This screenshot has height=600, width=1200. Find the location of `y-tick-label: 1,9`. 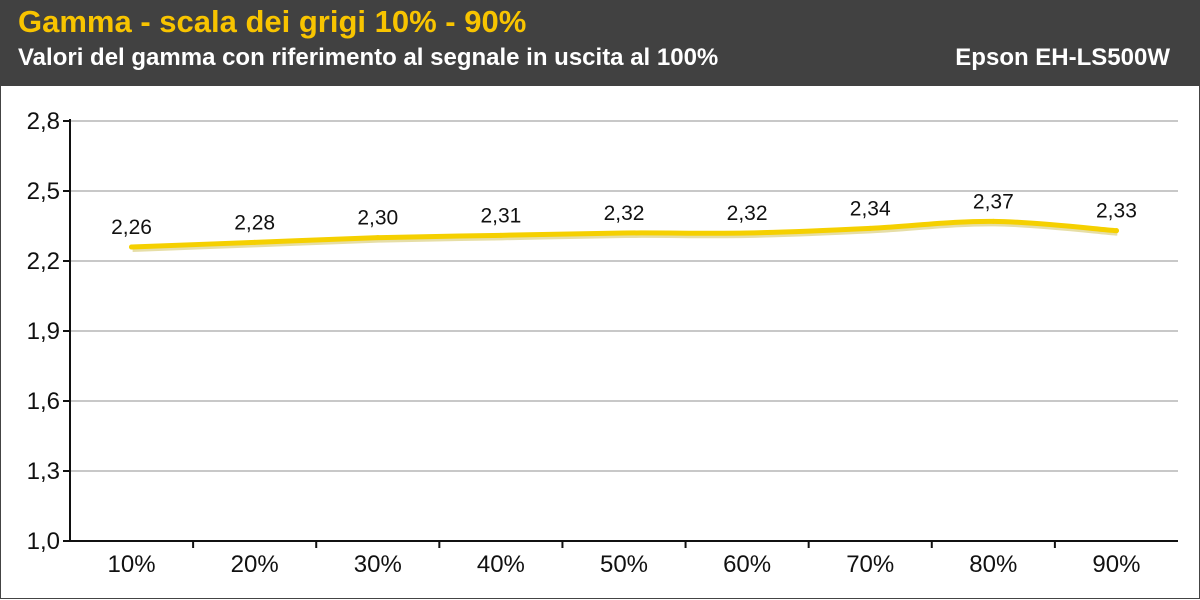

y-tick-label: 1,9 is located at coordinates (43, 331).